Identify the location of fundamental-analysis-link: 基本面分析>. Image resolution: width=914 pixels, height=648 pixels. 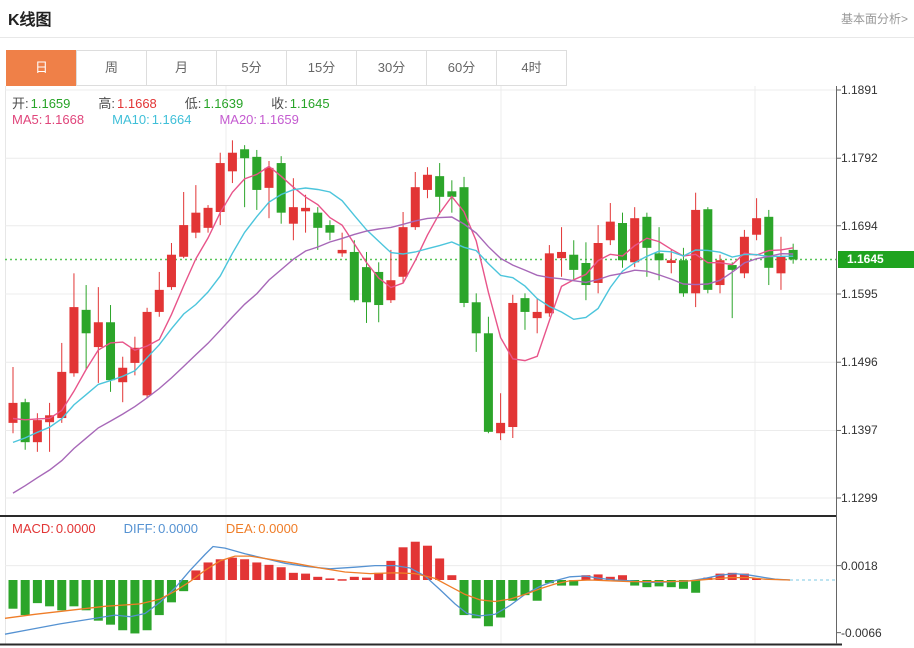
(874, 19).